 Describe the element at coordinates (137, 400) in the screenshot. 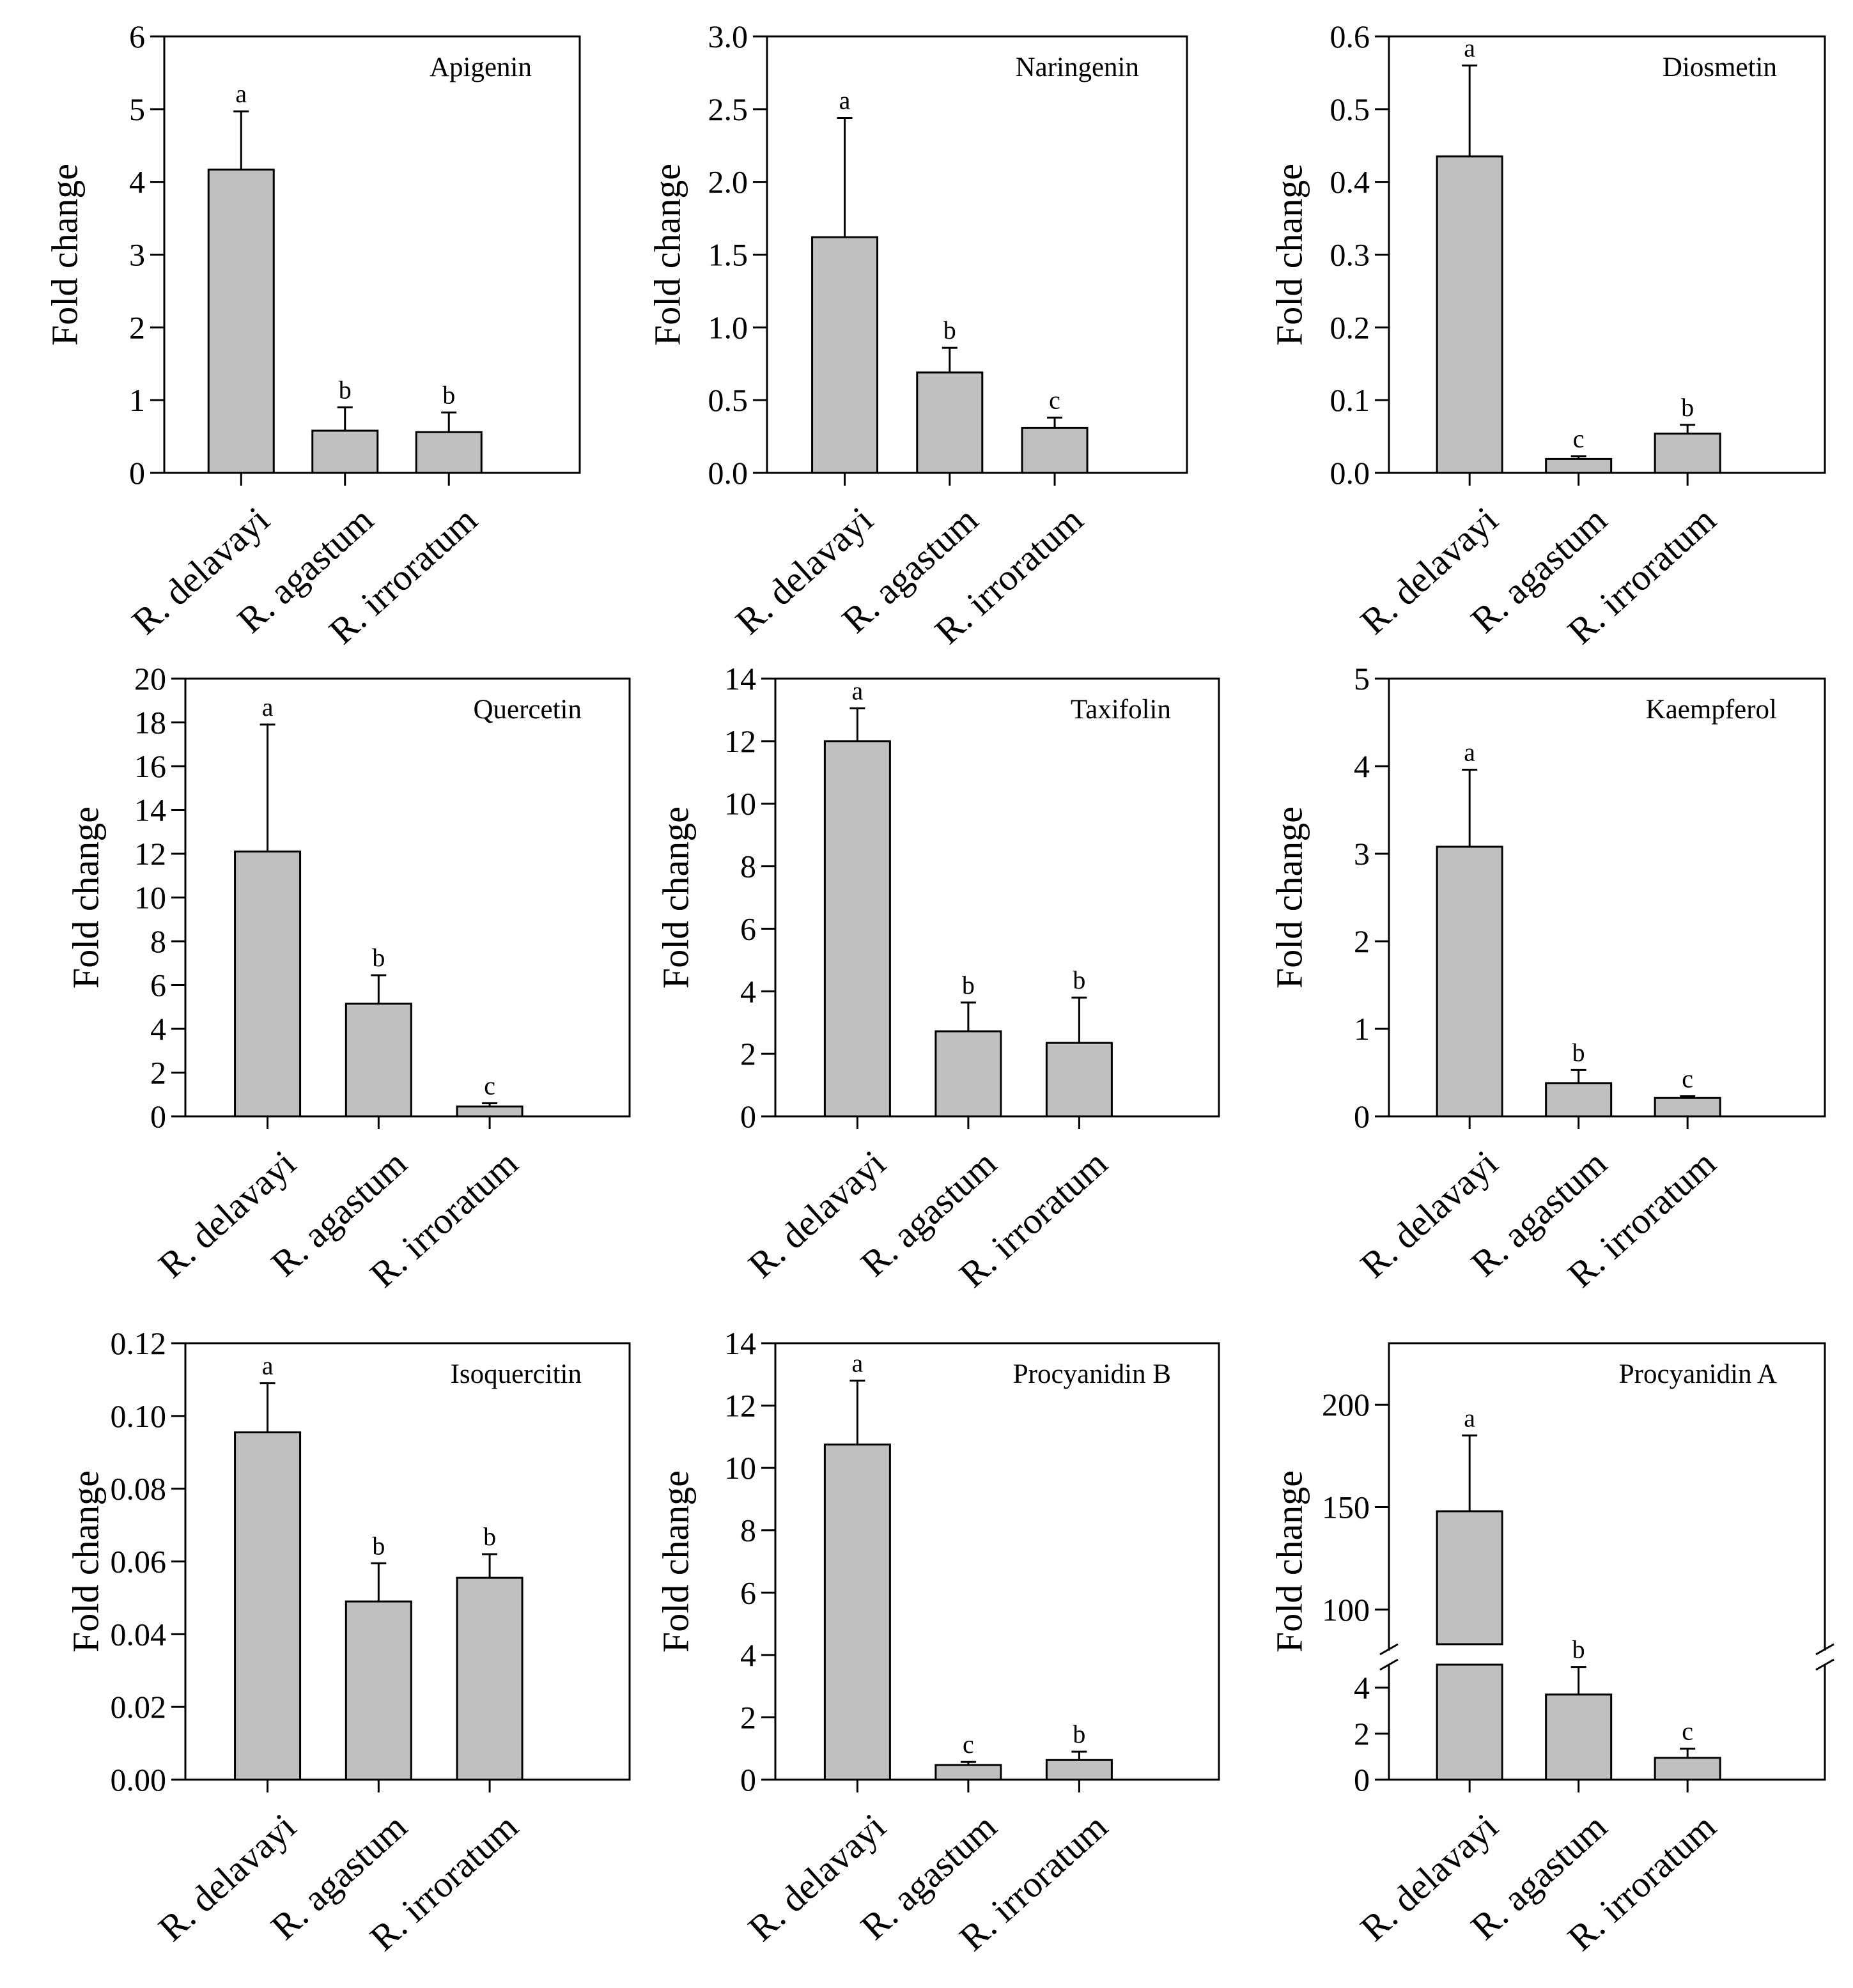

I see `y-tick-label-0-1: 1` at that location.